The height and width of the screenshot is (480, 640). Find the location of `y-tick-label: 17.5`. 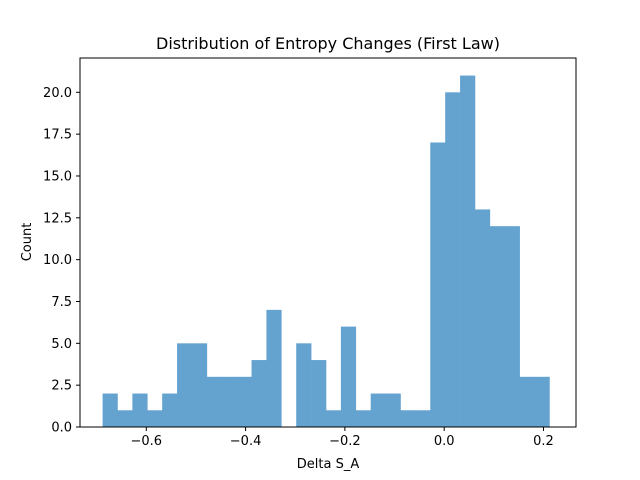

y-tick-label: 17.5 is located at coordinates (57, 135).